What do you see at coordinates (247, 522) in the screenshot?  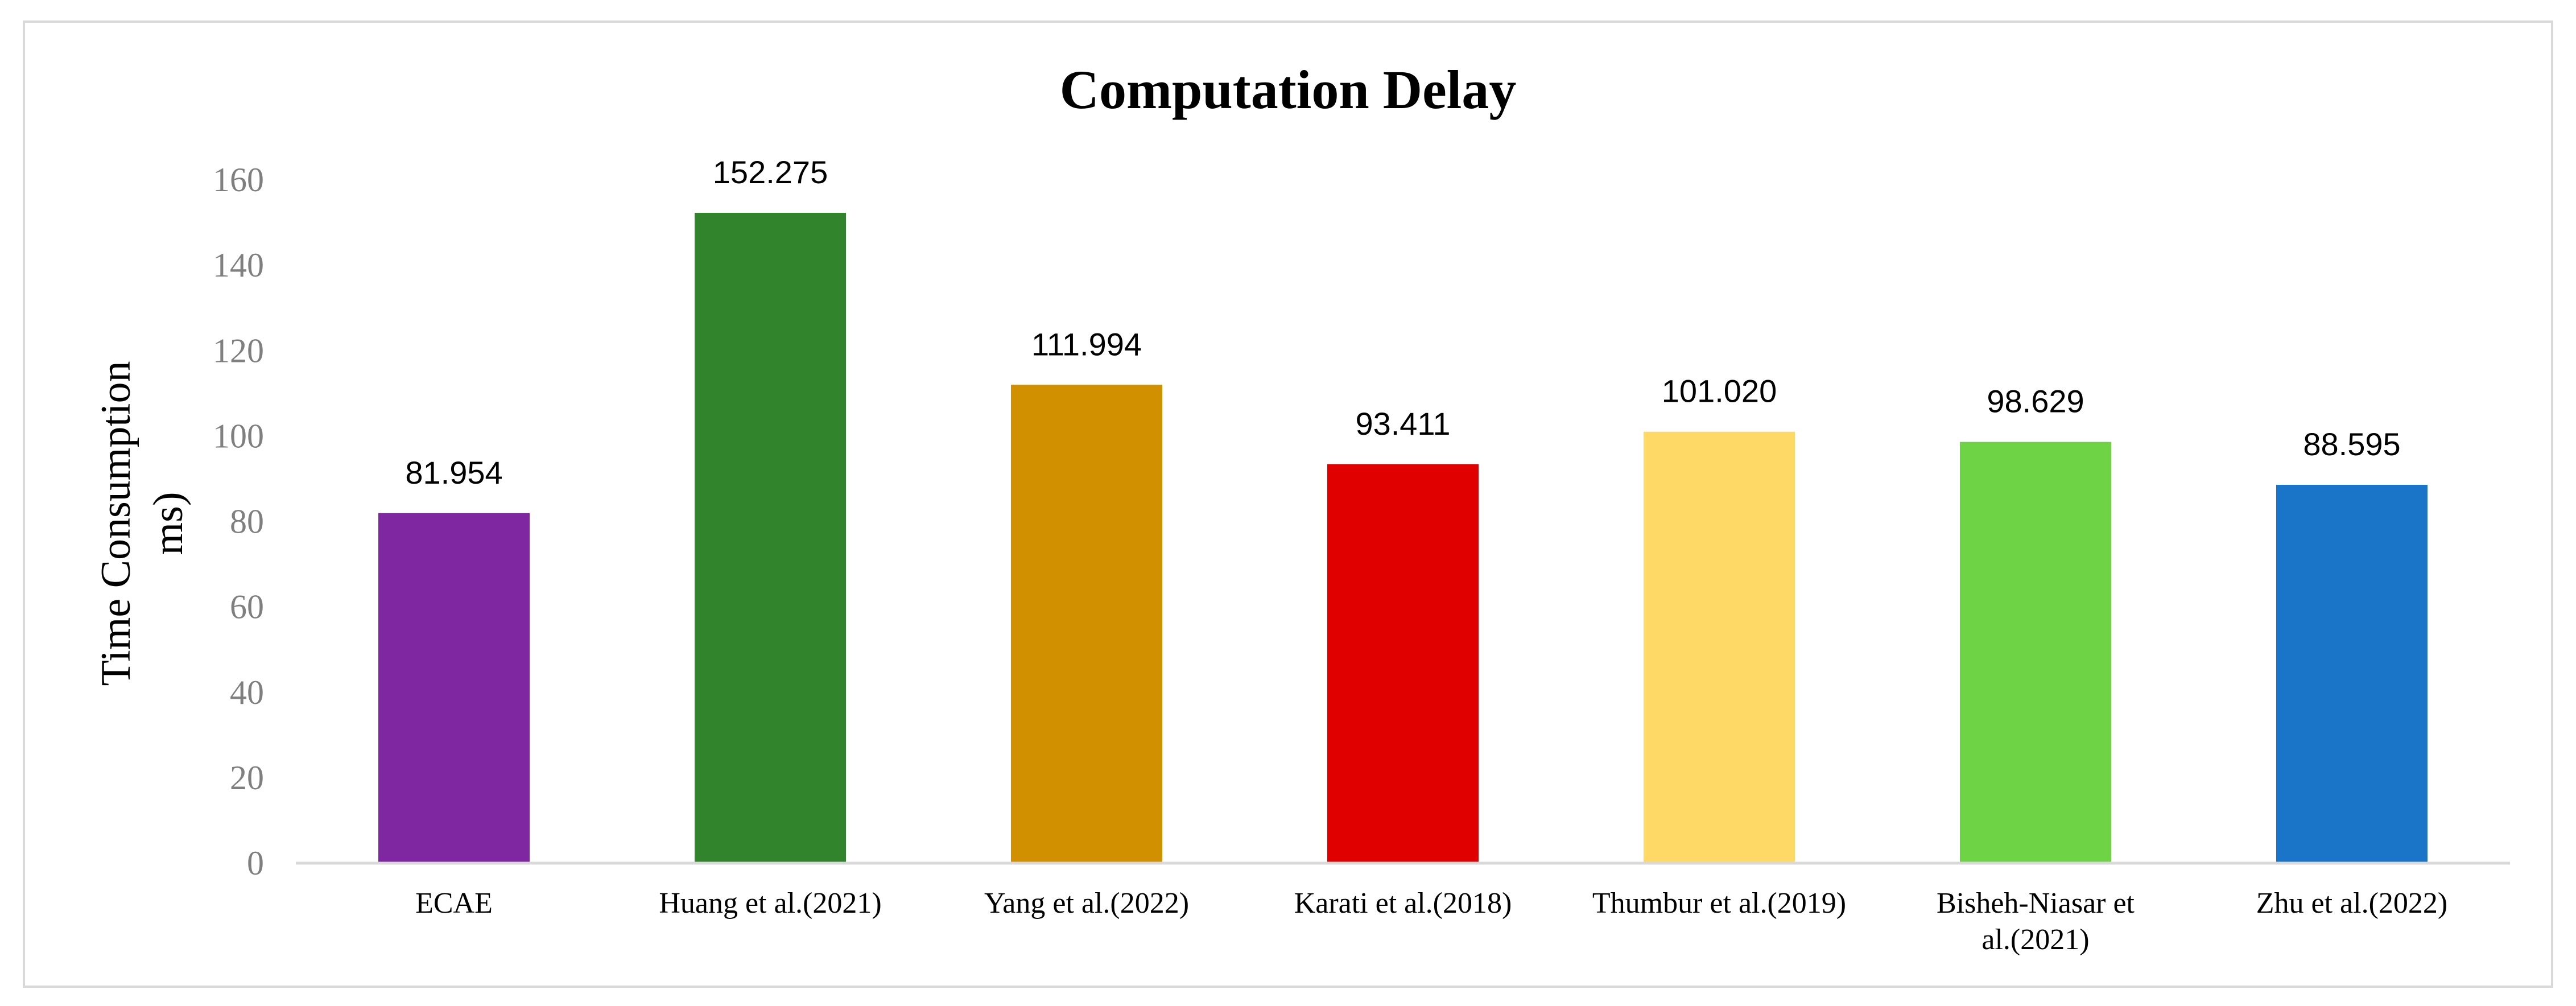 I see `y-tick-label: 80` at bounding box center [247, 522].